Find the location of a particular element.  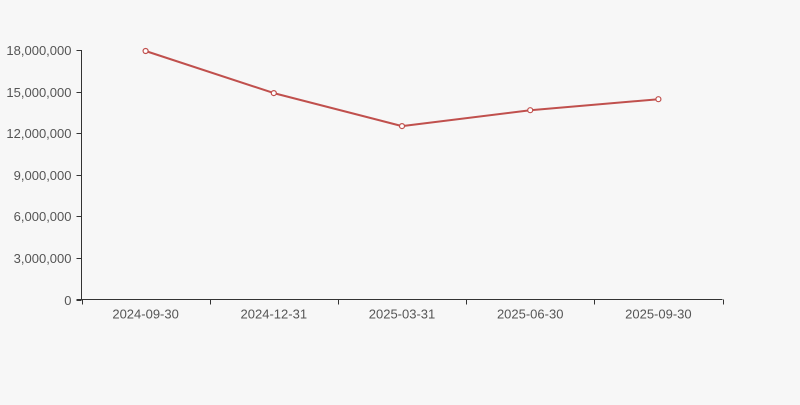

x-tick-label: 2024-12-31 is located at coordinates (274, 314).